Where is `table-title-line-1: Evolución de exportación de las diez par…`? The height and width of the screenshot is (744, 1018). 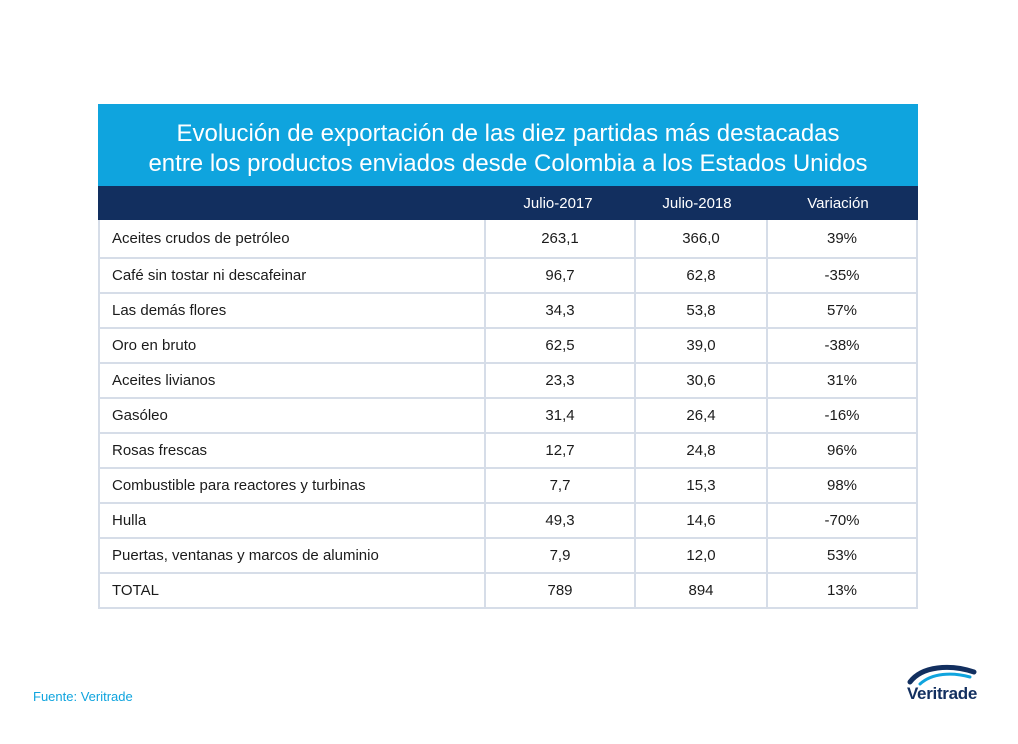 table-title-line-1: Evolución de exportación de las diez par… is located at coordinates (508, 133).